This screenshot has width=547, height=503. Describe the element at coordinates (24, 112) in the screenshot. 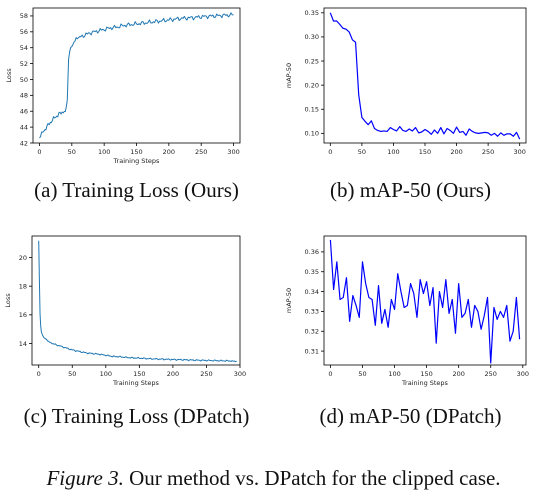

I see `y-tick-label: 46` at that location.